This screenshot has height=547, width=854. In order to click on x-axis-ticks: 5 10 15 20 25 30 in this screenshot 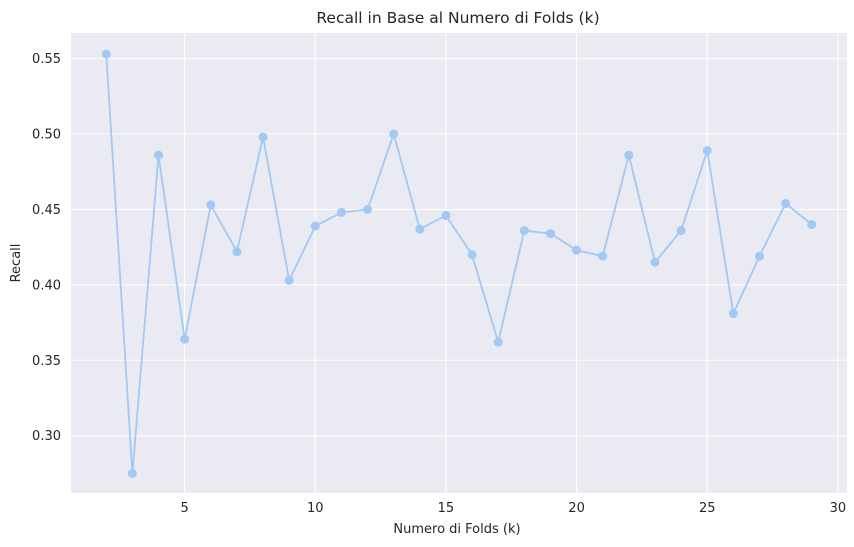, I will do `click(514, 508)`.